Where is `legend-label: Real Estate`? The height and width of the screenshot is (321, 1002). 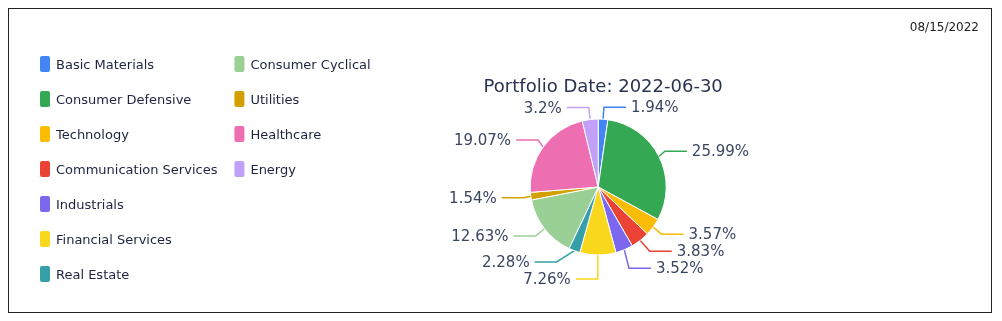
legend-label: Real Estate is located at coordinates (93, 274).